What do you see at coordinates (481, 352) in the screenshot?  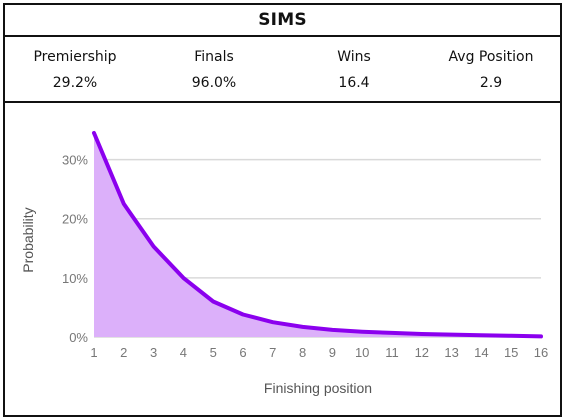 I see `x-tick-label: 14` at bounding box center [481, 352].